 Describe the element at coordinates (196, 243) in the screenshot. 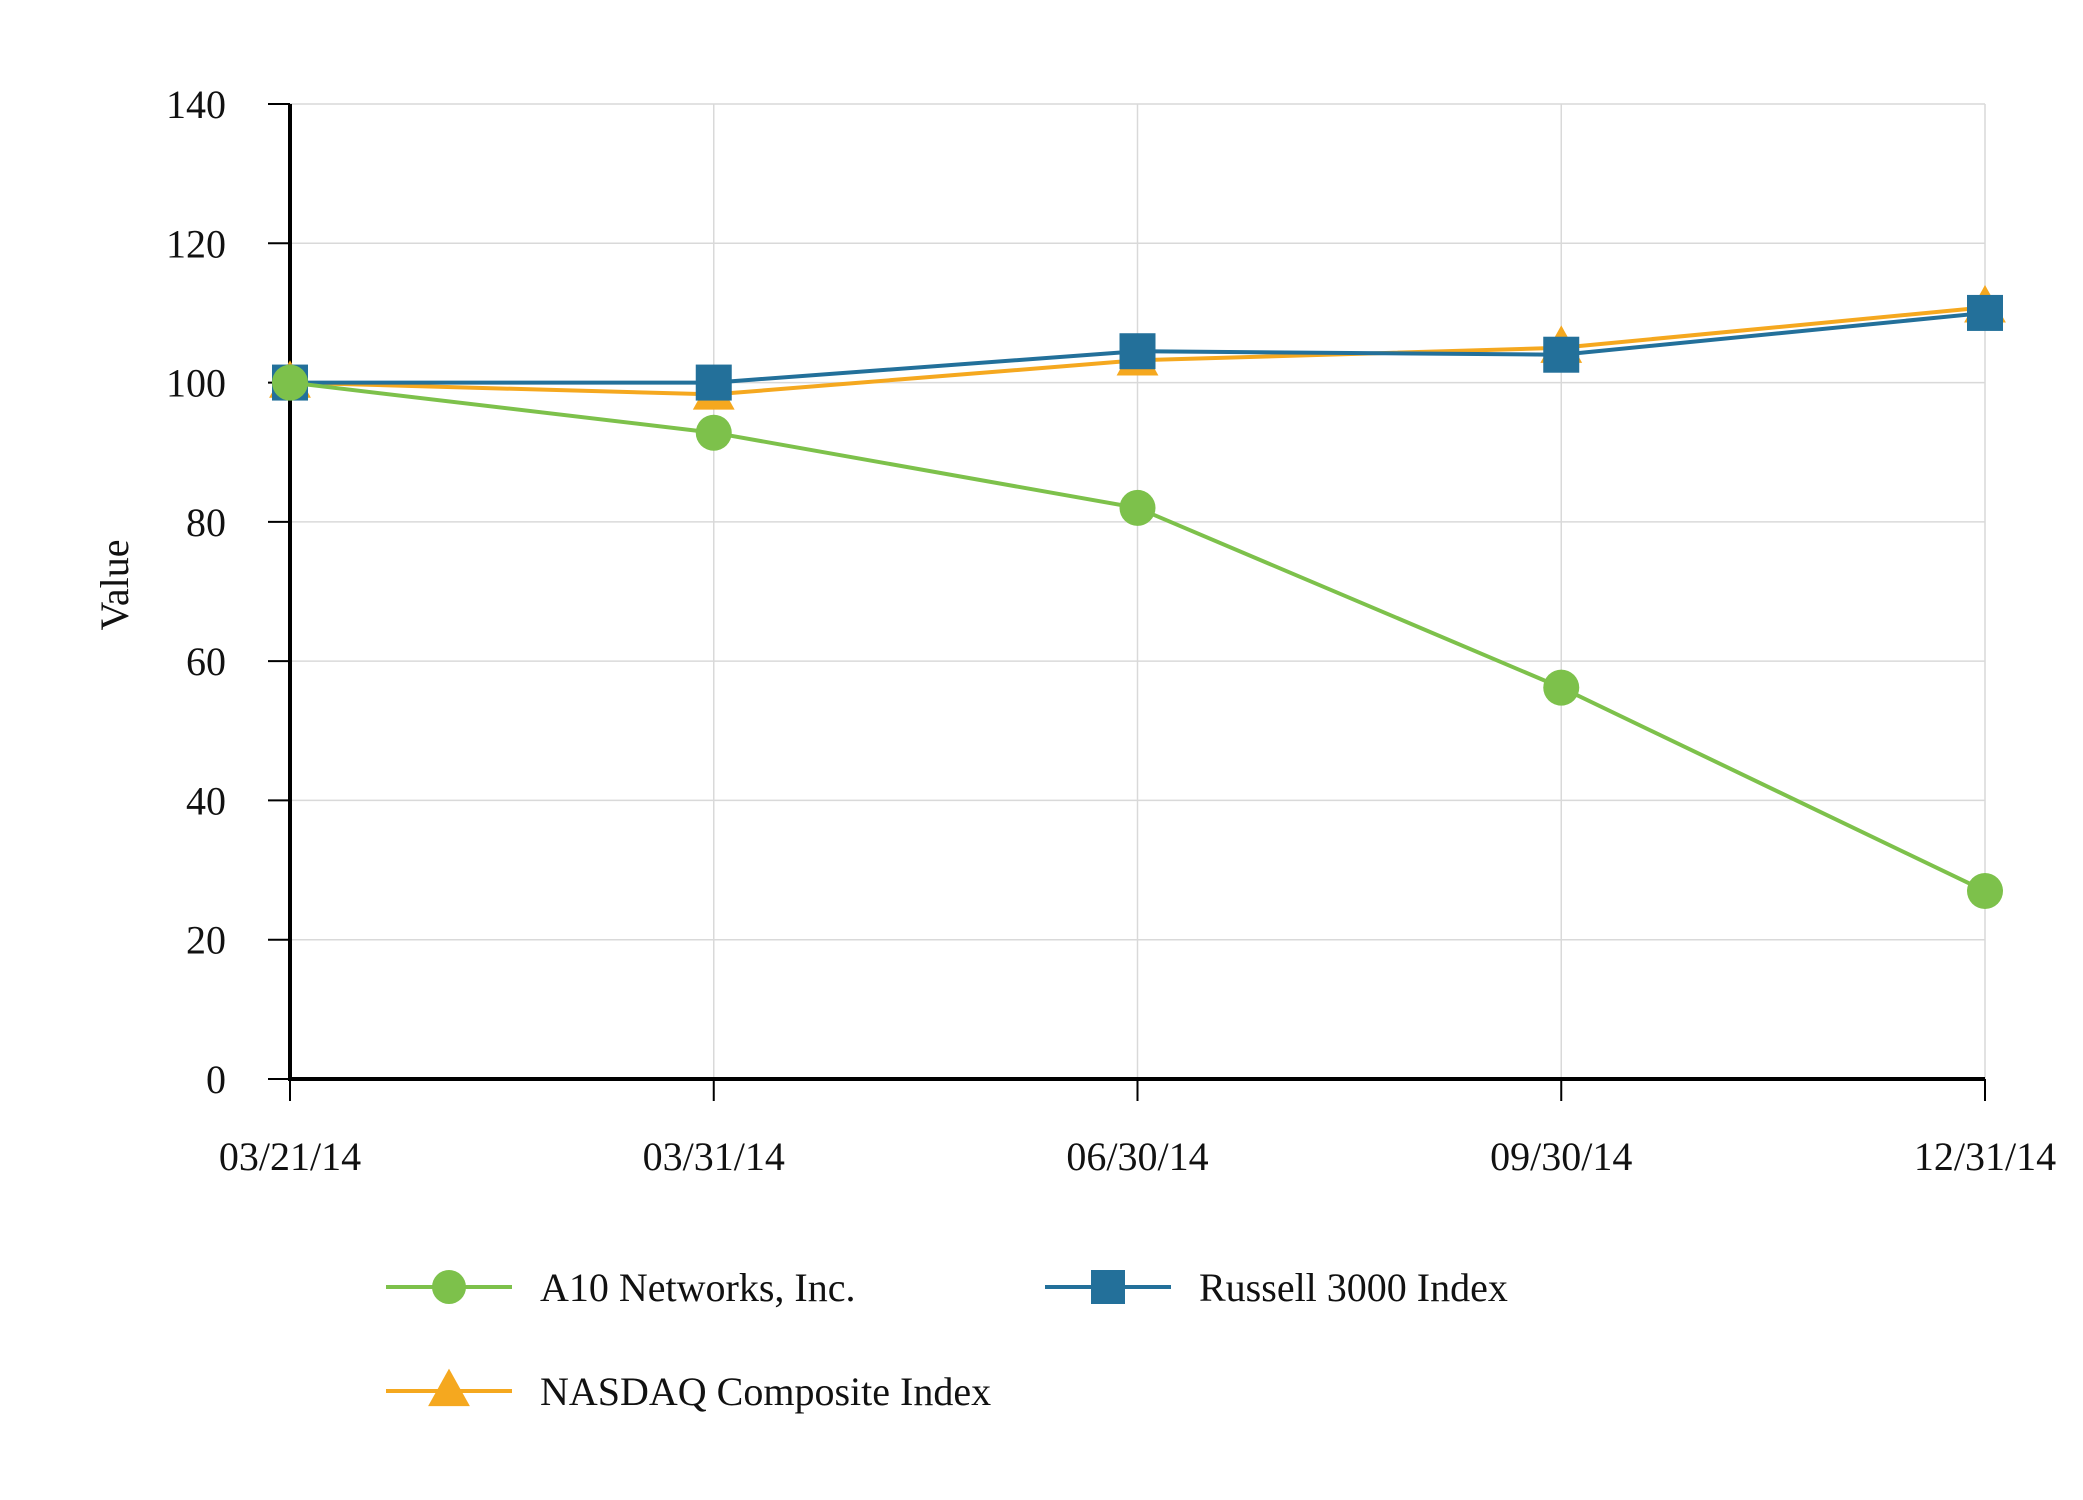

I see `y-tick-label: 120` at that location.